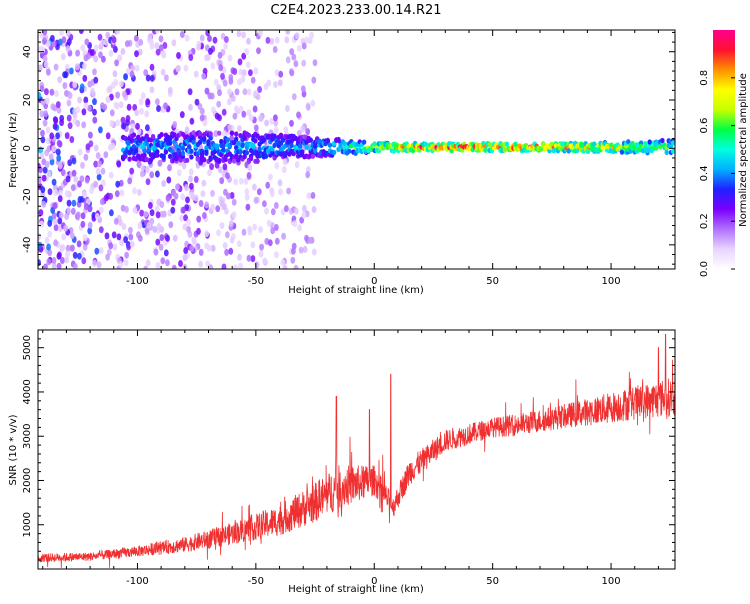 The height and width of the screenshot is (604, 750). I want to click on colorbar-tick-label: 0.4, so click(704, 173).